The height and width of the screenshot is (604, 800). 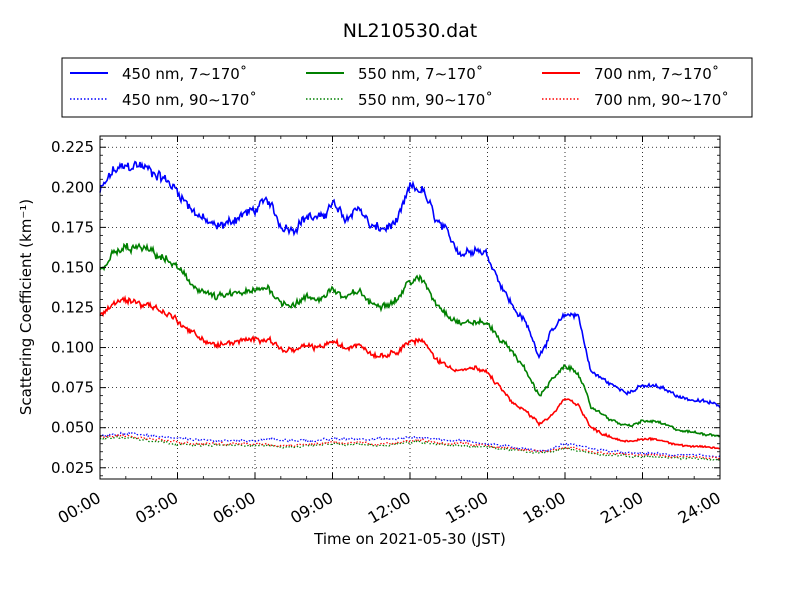 What do you see at coordinates (420, 74) in the screenshot?
I see `legend-label: 550 nm, 7∼170˚` at bounding box center [420, 74].